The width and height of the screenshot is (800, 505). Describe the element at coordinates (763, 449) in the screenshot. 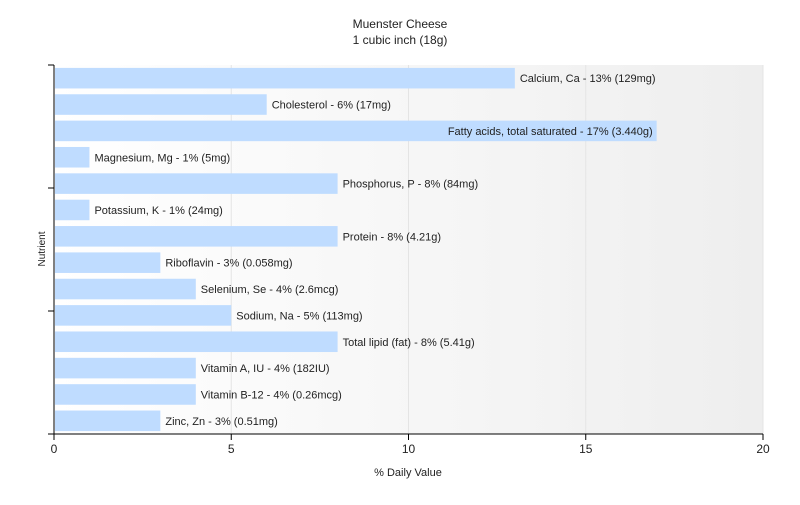

I see `x-tick-label: 20` at that location.